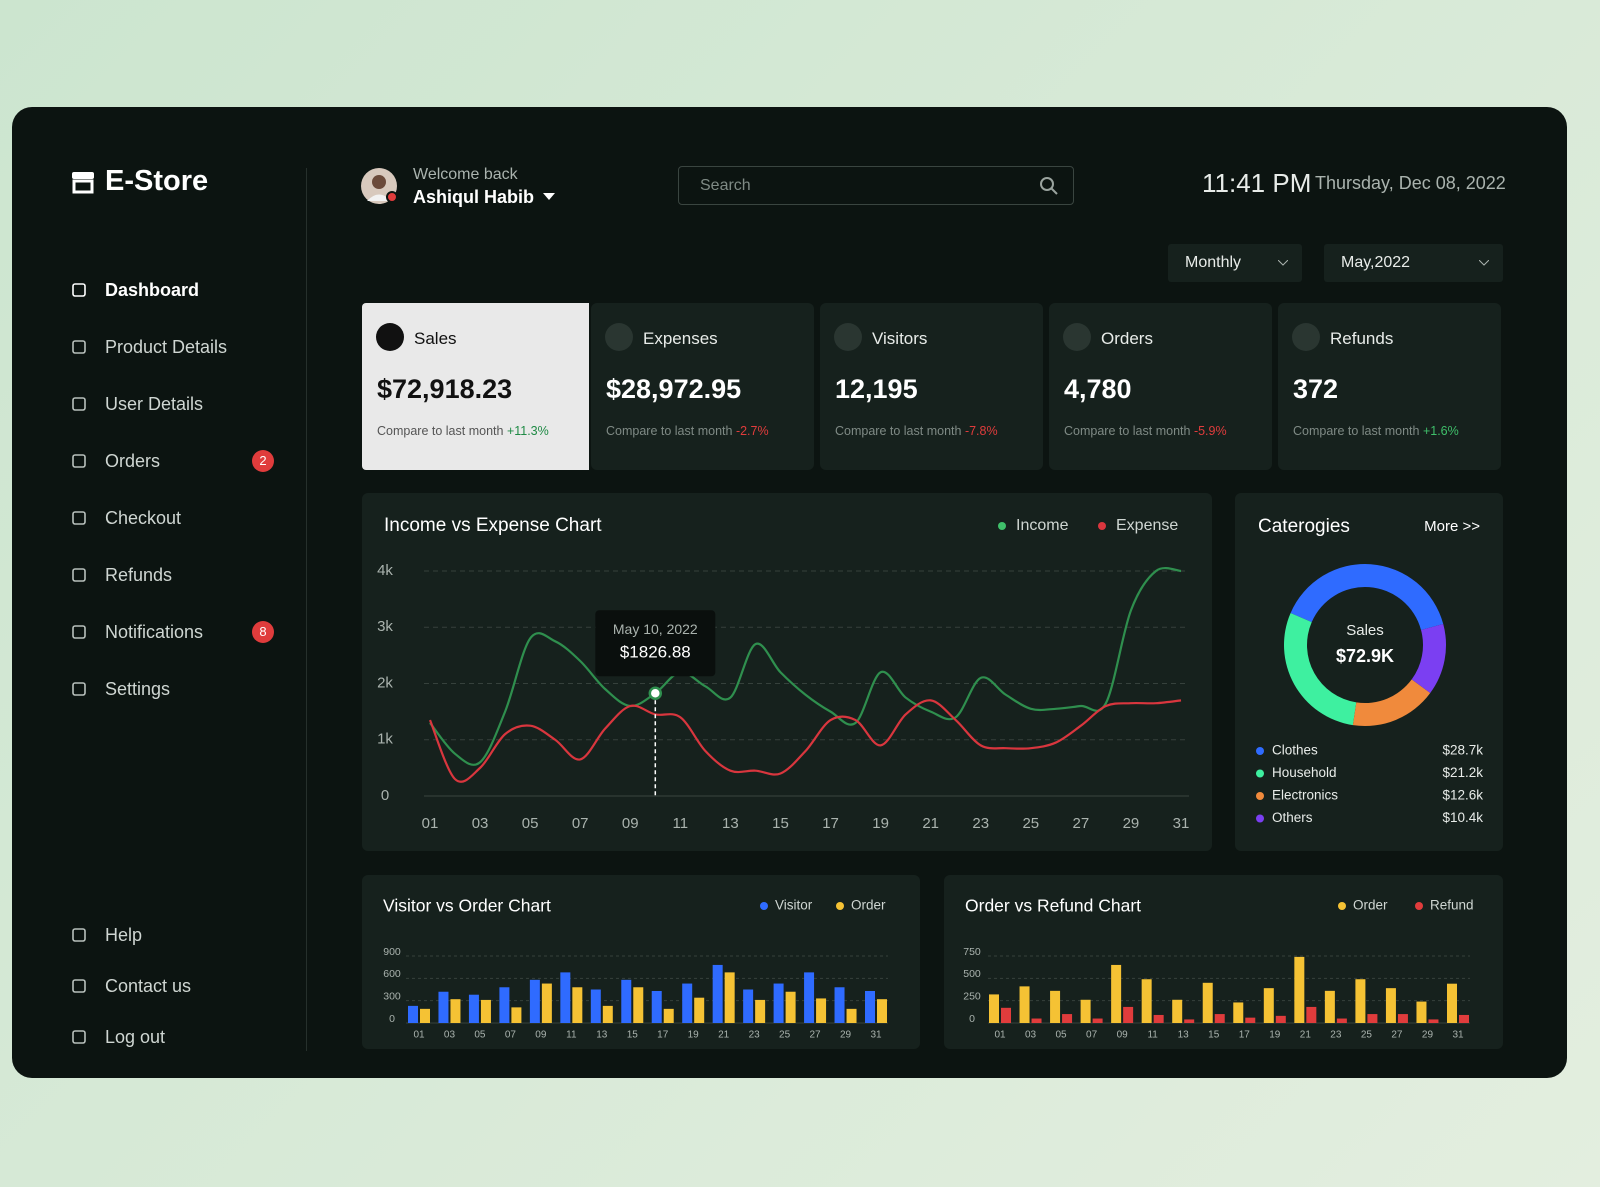 The height and width of the screenshot is (1187, 1600). Describe the element at coordinates (170, 986) in the screenshot. I see `footer-nav-item: Contact us` at that location.